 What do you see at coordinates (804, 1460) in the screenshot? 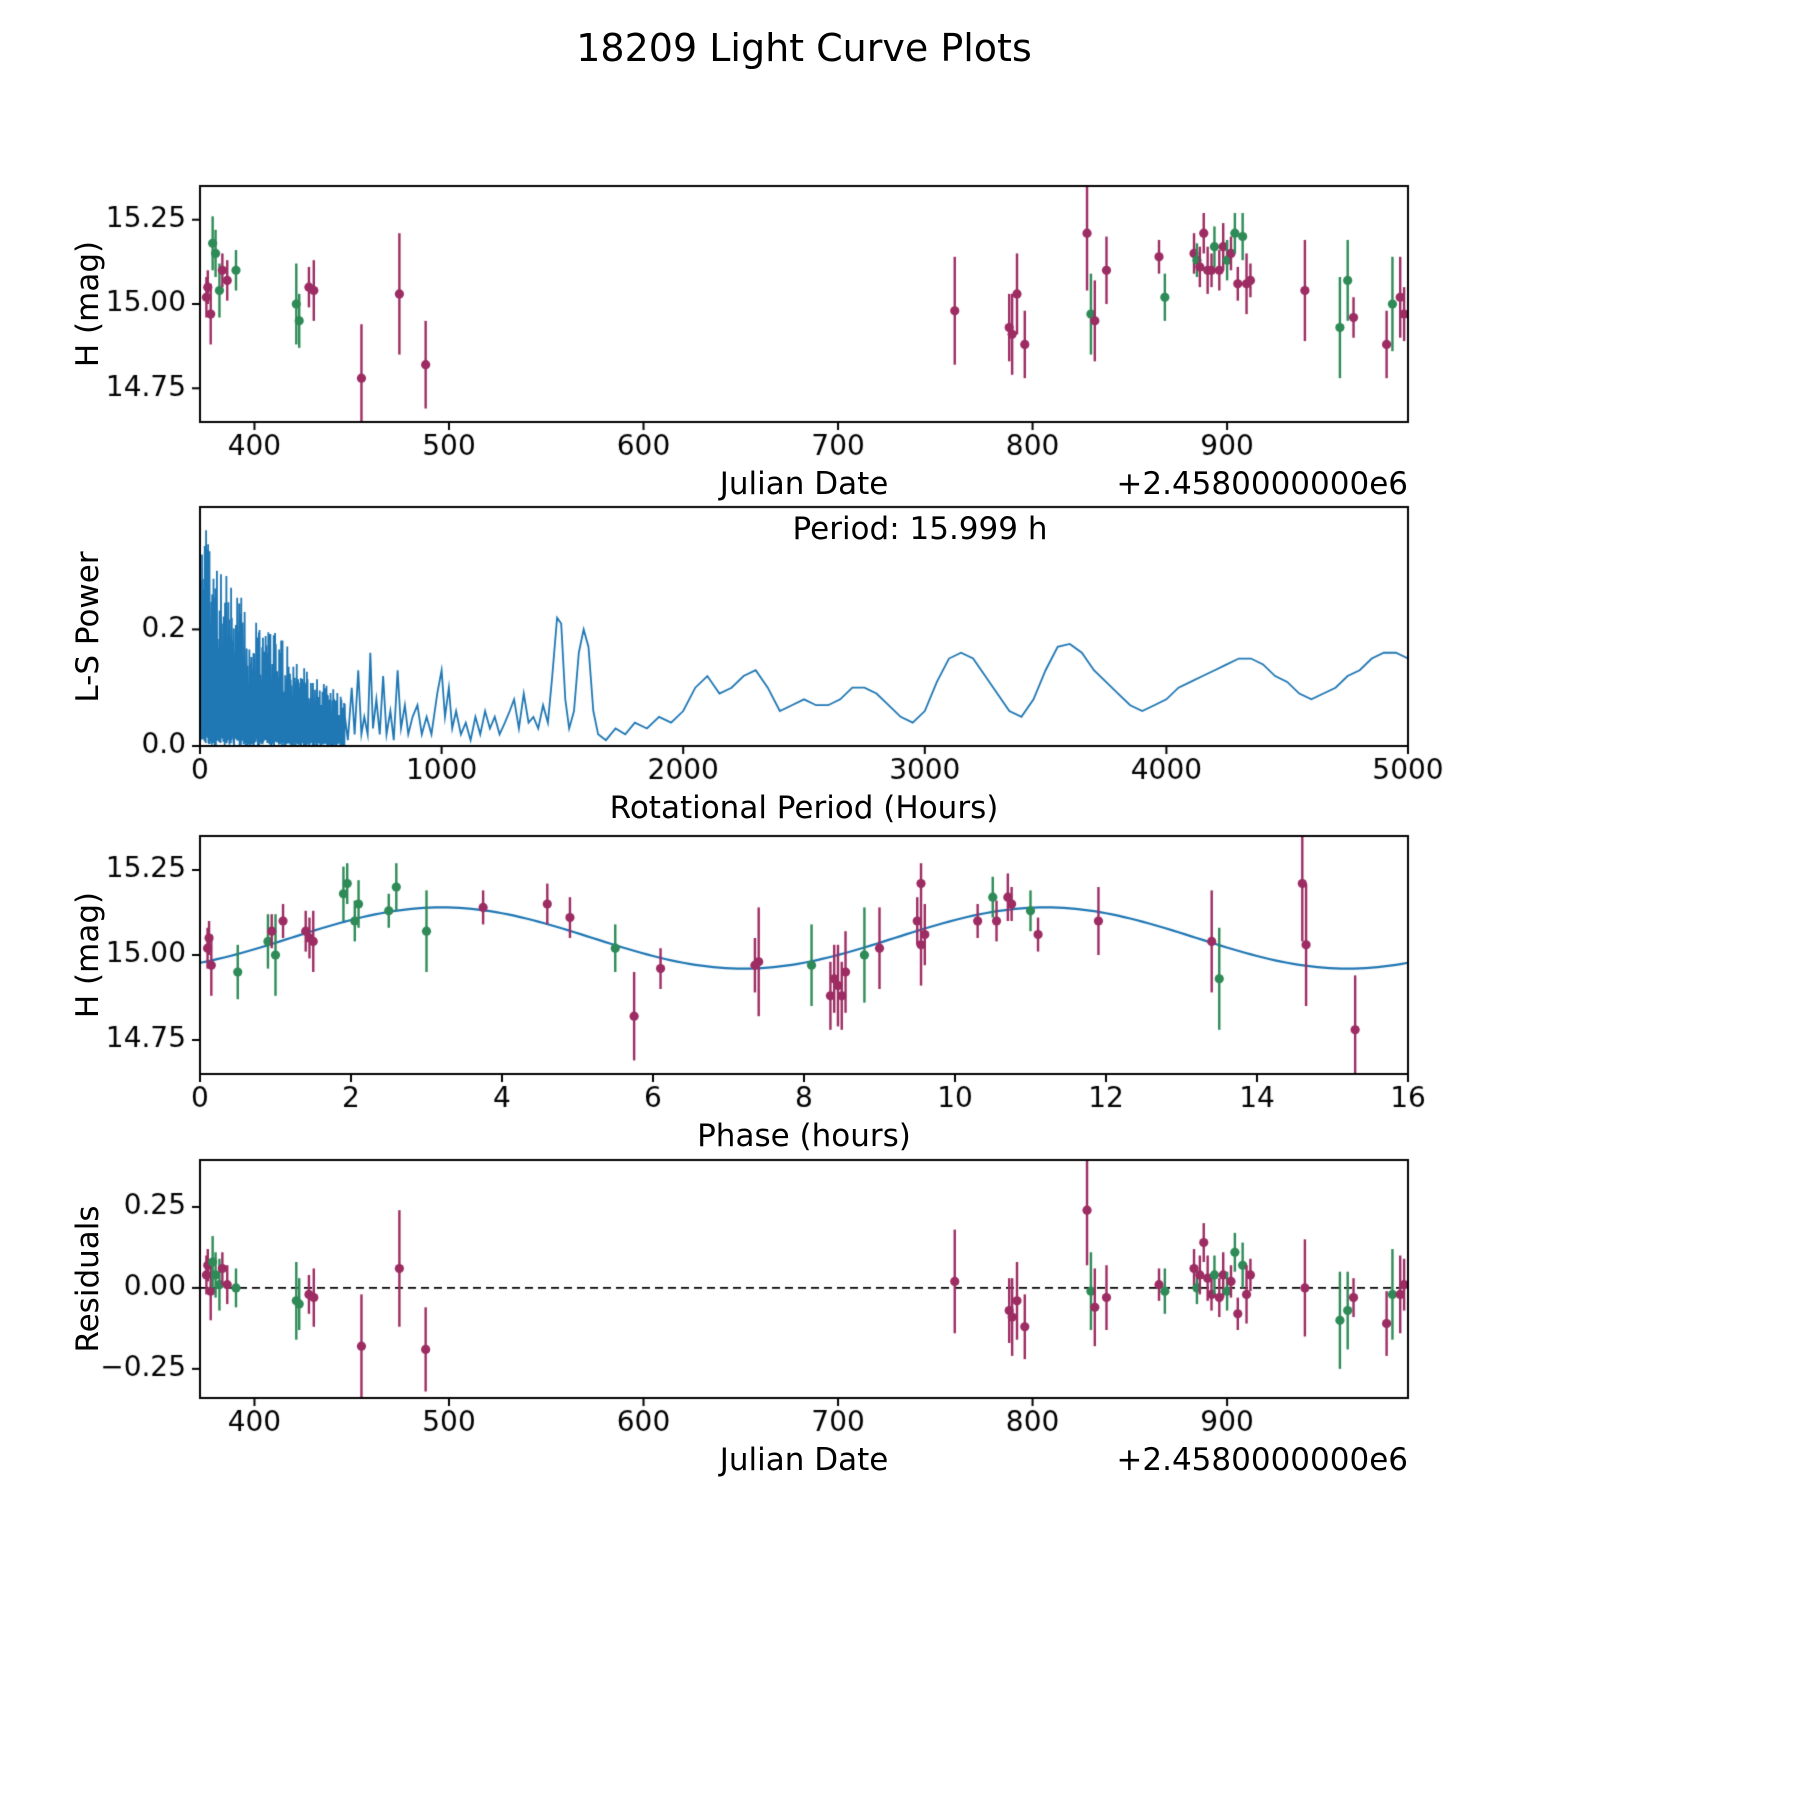
I see `subplot4-x-axis-label: Julian Date` at bounding box center [804, 1460].